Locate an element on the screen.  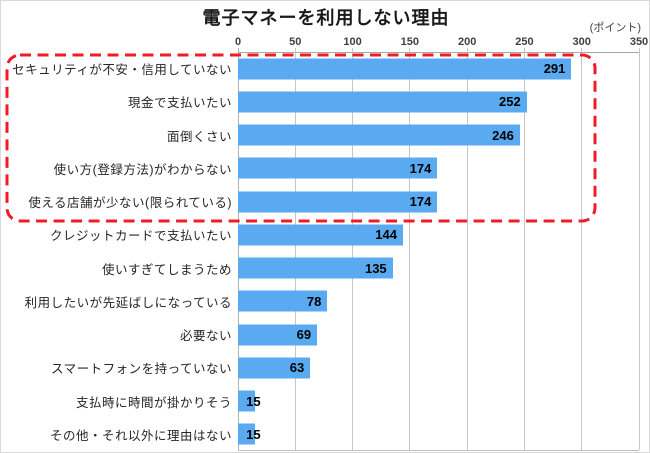
bar-track: 144 is located at coordinates (438, 235).